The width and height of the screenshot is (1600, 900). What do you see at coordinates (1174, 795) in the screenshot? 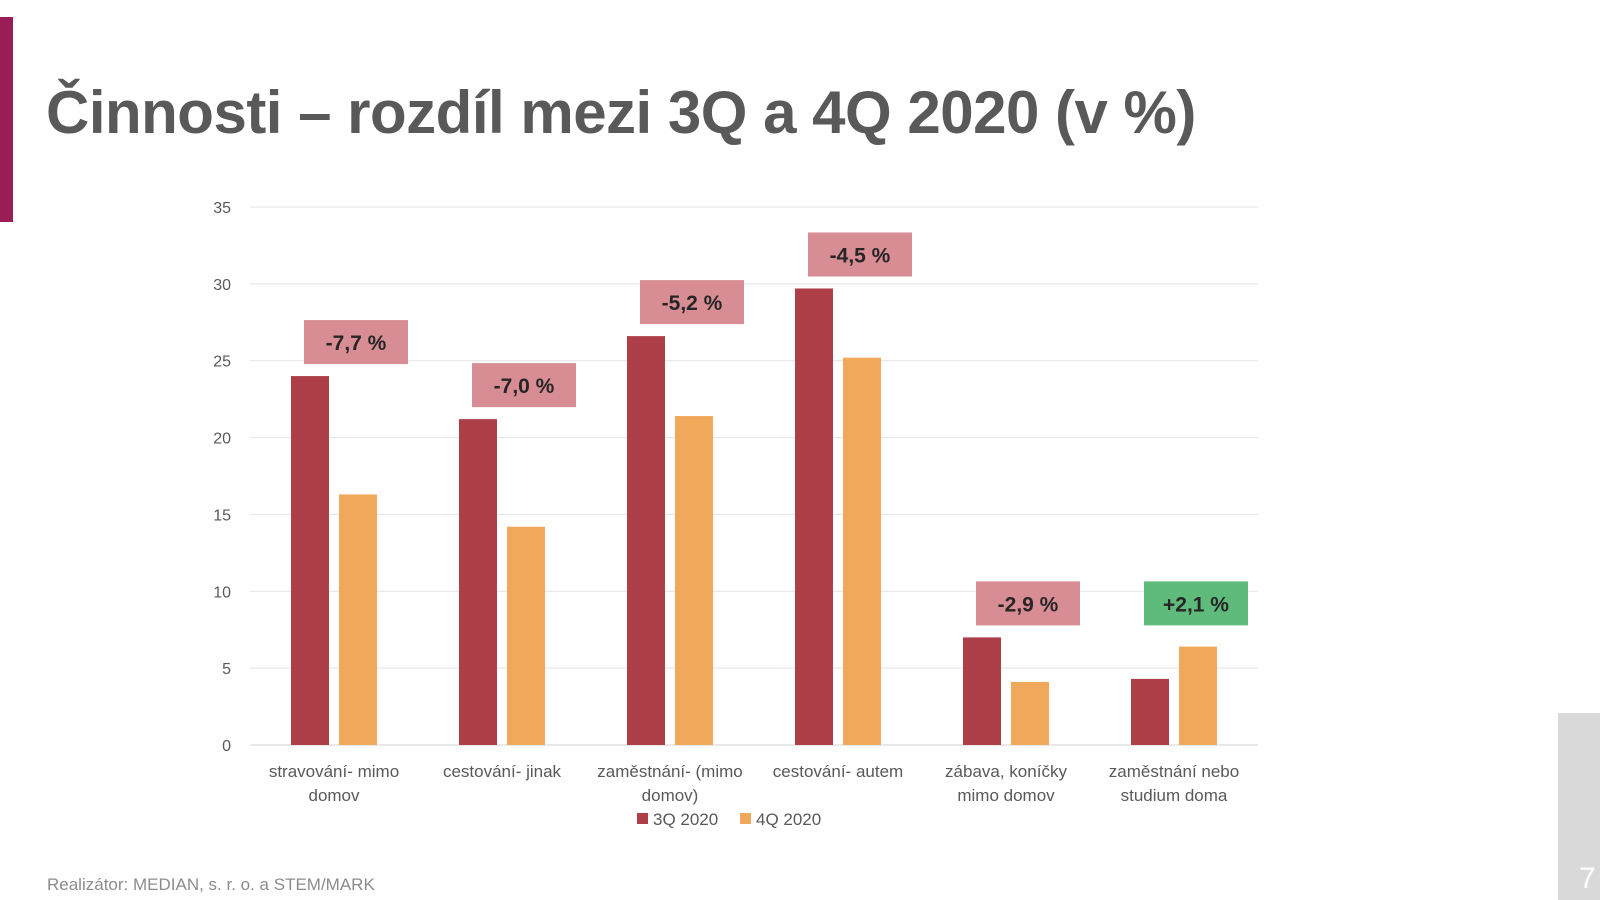
I see `x-category-label: studium doma` at bounding box center [1174, 795].